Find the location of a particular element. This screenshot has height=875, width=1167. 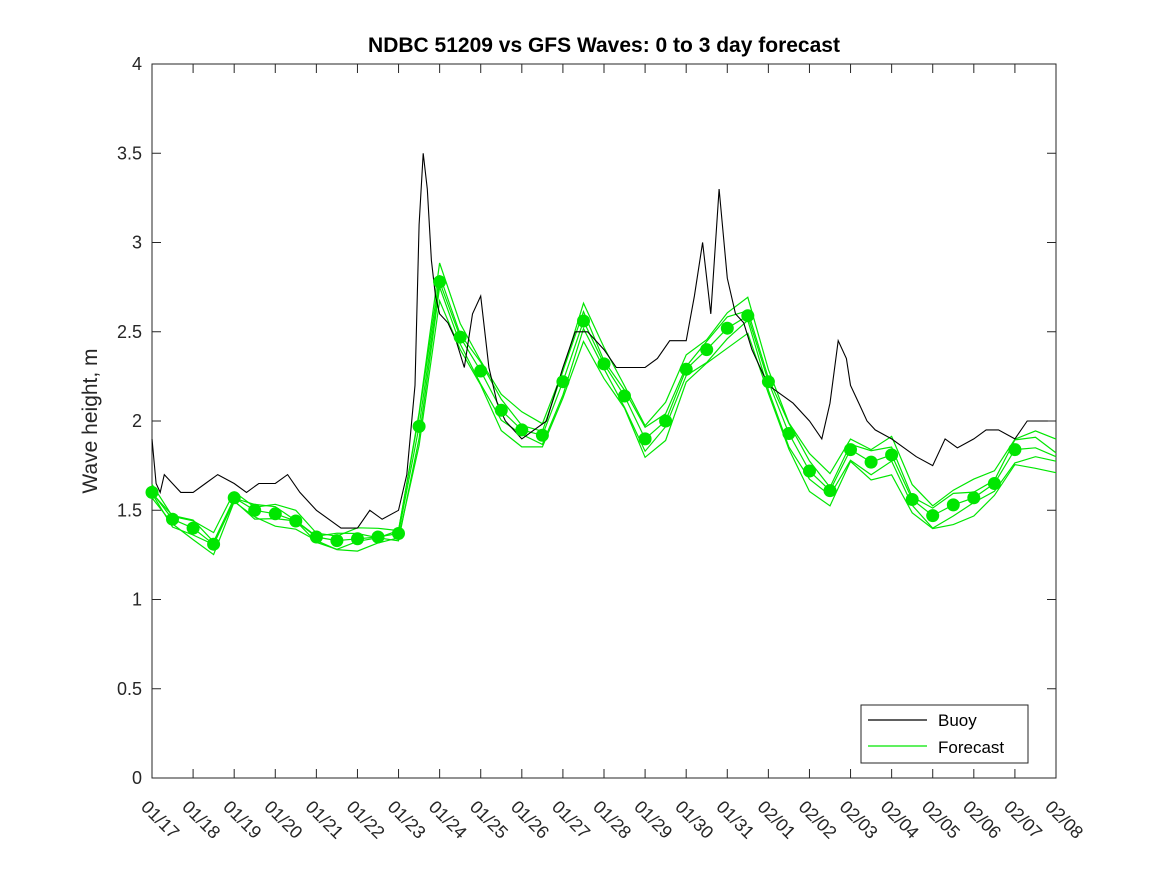

y-tick-label: 1 is located at coordinates (137, 600).